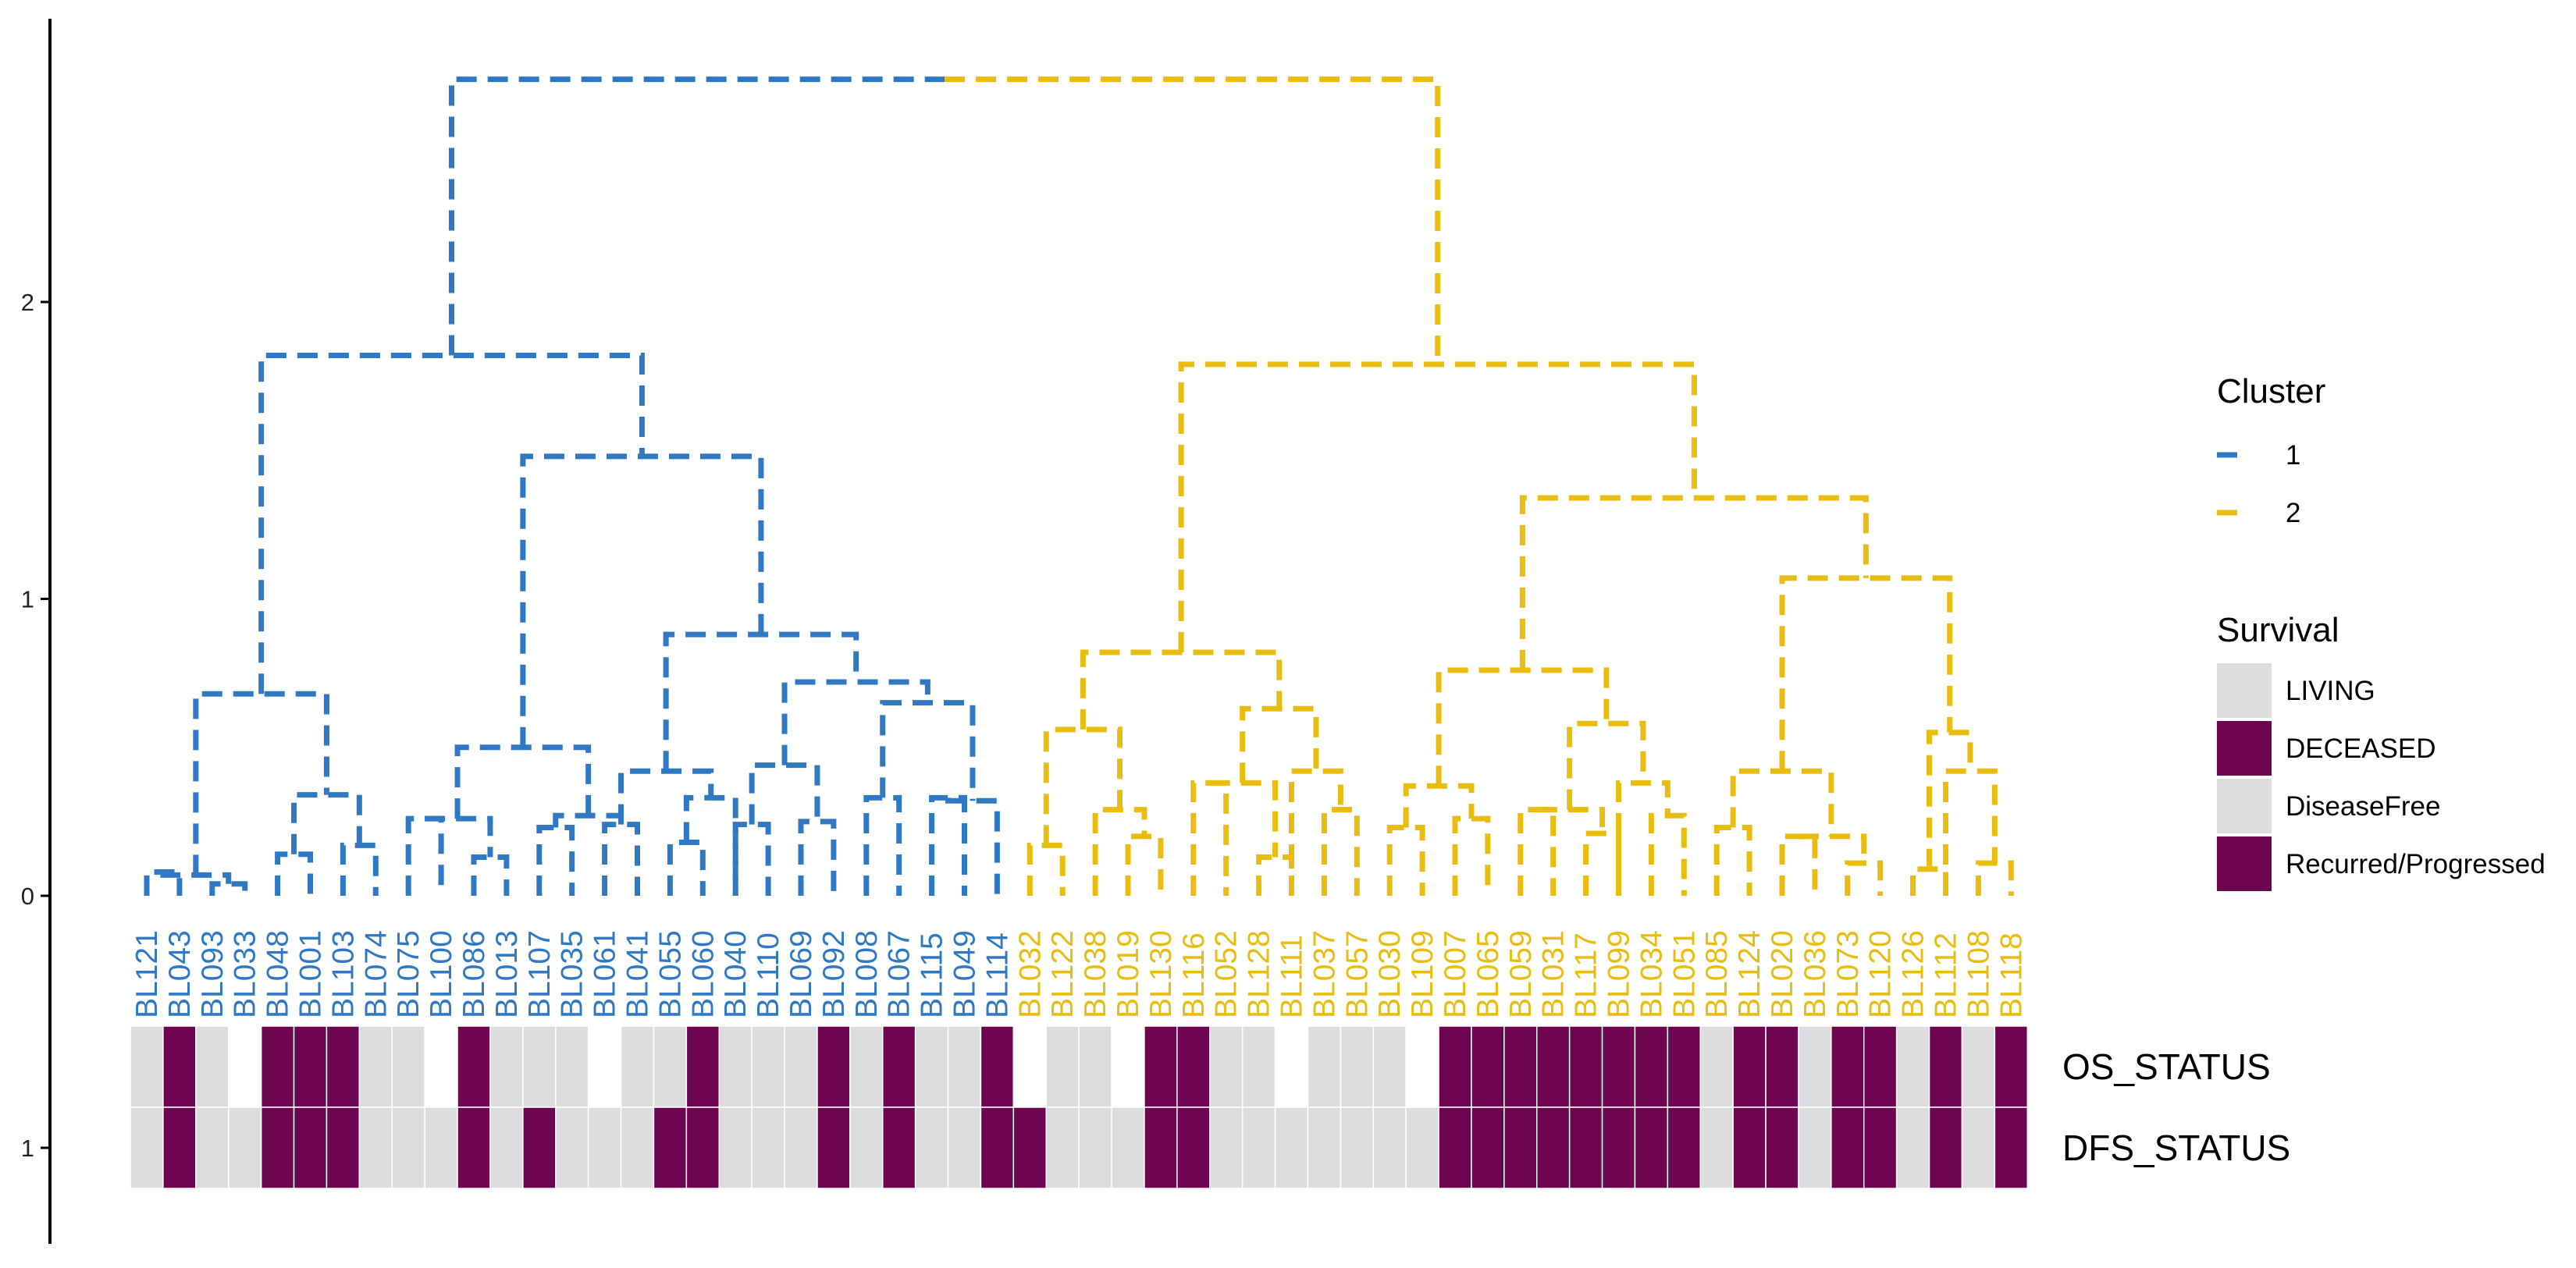 This screenshot has width=2576, height=1268. Describe the element at coordinates (1063, 974) in the screenshot. I see `leaf-label: BL122` at that location.